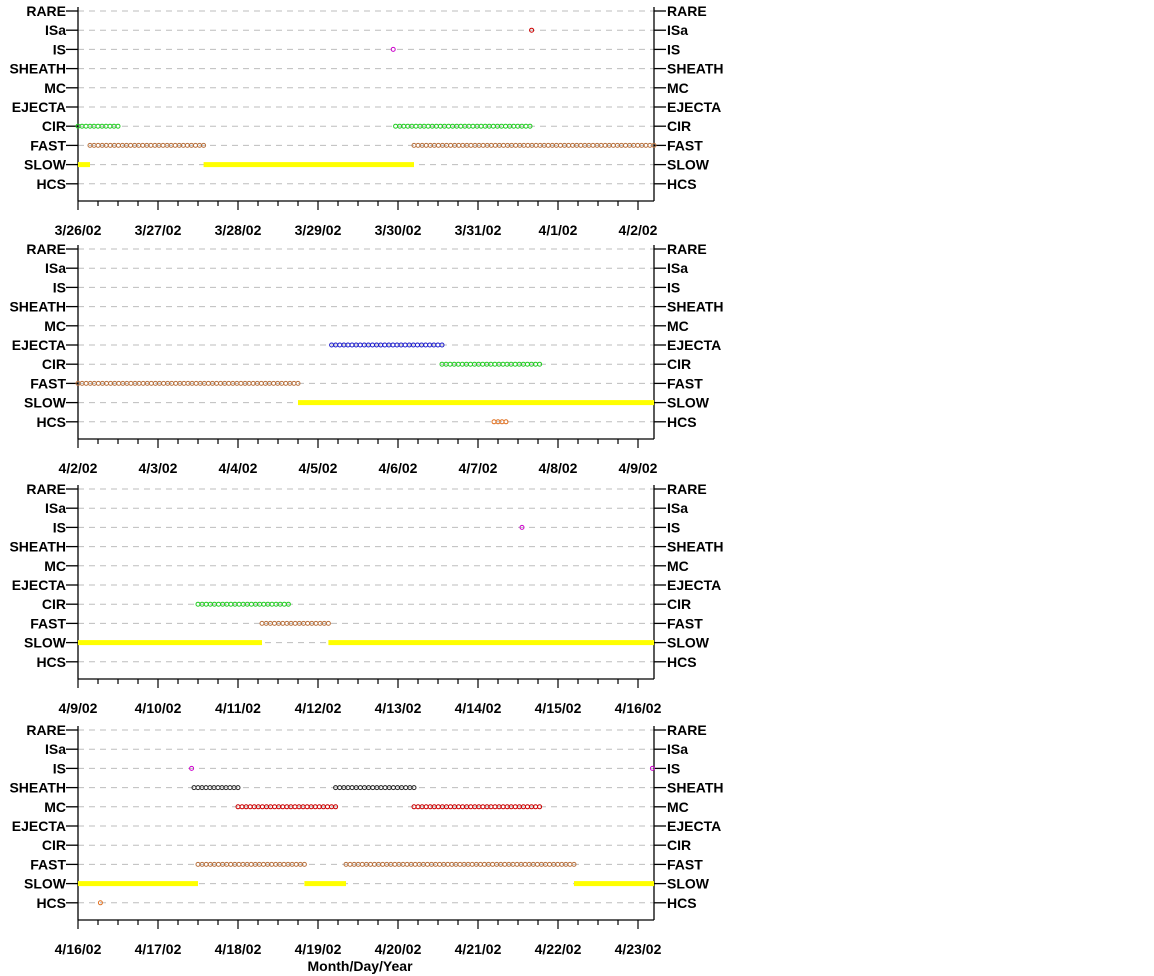 This screenshot has height=976, width=1154. What do you see at coordinates (238, 230) in the screenshot?
I see `x-tick-label: 3/28/02` at bounding box center [238, 230].